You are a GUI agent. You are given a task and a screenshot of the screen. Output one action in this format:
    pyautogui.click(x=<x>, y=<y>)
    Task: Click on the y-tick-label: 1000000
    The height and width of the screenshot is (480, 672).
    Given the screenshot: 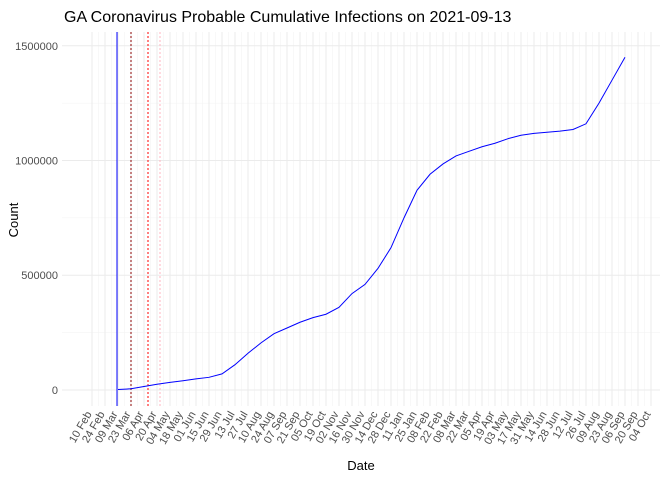 What is the action you would take?
    pyautogui.click(x=36, y=161)
    